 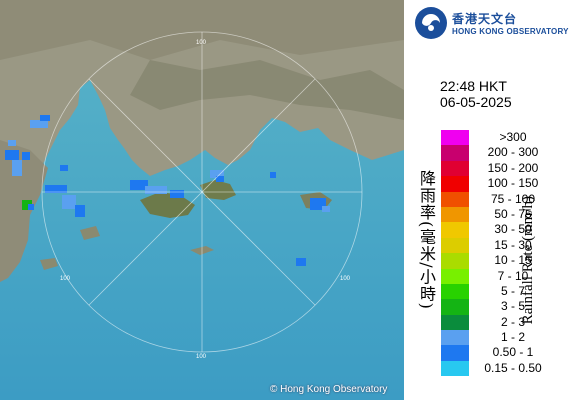 What do you see at coordinates (201, 43) in the screenshot?
I see `ring-label-n: 100` at bounding box center [201, 43].